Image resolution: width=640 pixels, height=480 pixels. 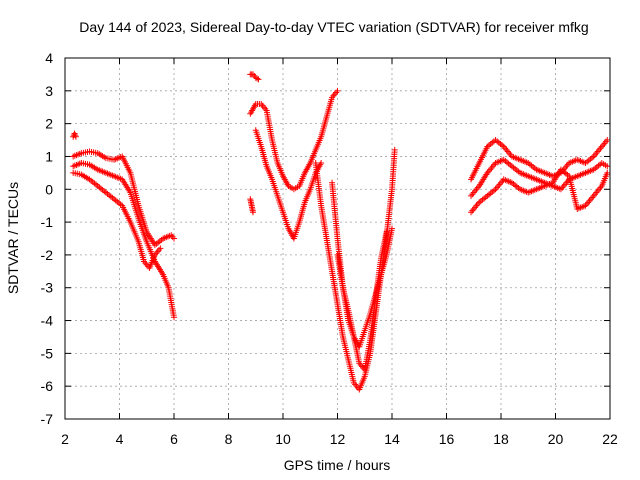 I want to click on series-arc-b-lower, so click(x=288, y=184).